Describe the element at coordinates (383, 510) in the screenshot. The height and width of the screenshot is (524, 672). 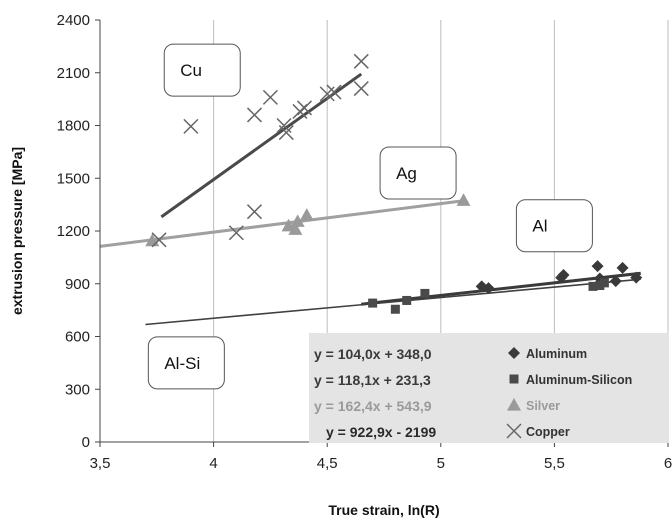
I see `x-axis-title: True strain, ln(R)` at that location.